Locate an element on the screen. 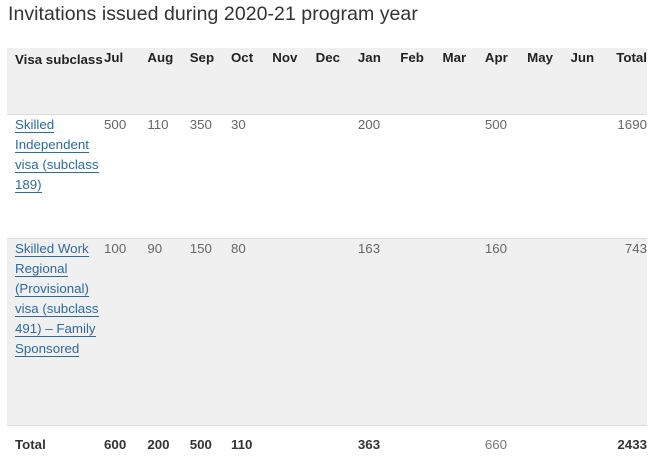 This screenshot has width=648, height=471. total-sep: 500 is located at coordinates (200, 444).